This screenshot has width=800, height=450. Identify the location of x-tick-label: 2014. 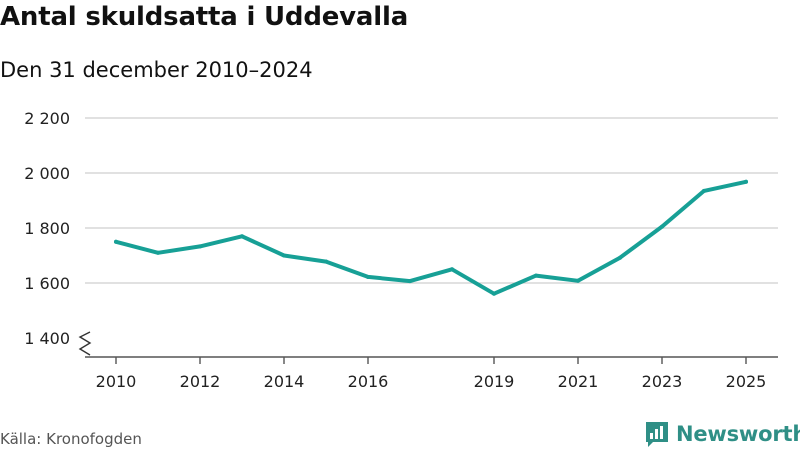
(284, 381).